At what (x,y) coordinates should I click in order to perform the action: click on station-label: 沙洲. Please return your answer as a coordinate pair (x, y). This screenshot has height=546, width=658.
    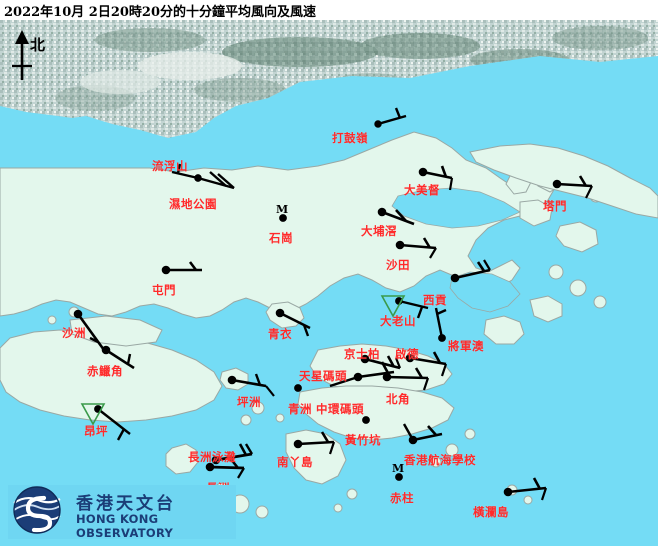
    Looking at the image, I should click on (74, 333).